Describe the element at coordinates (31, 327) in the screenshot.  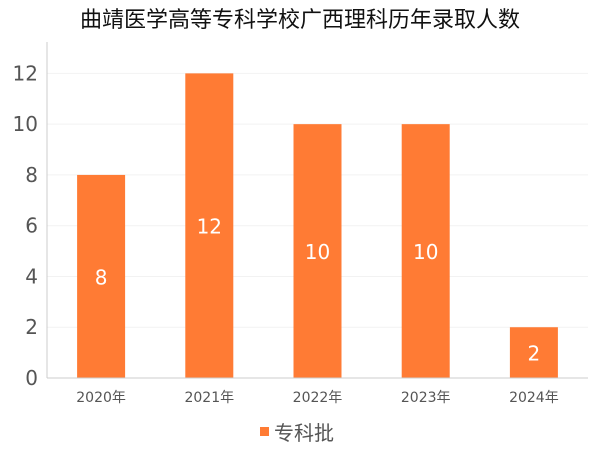
I see `y-tick-label: 2` at that location.